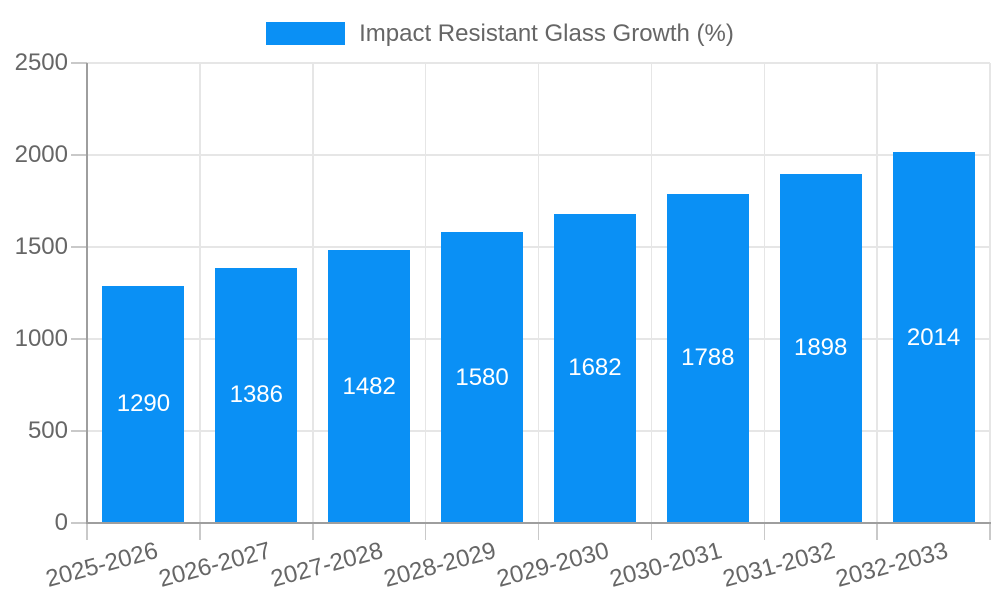 This screenshot has width=1000, height=600. I want to click on bar: 1290, so click(143, 404).